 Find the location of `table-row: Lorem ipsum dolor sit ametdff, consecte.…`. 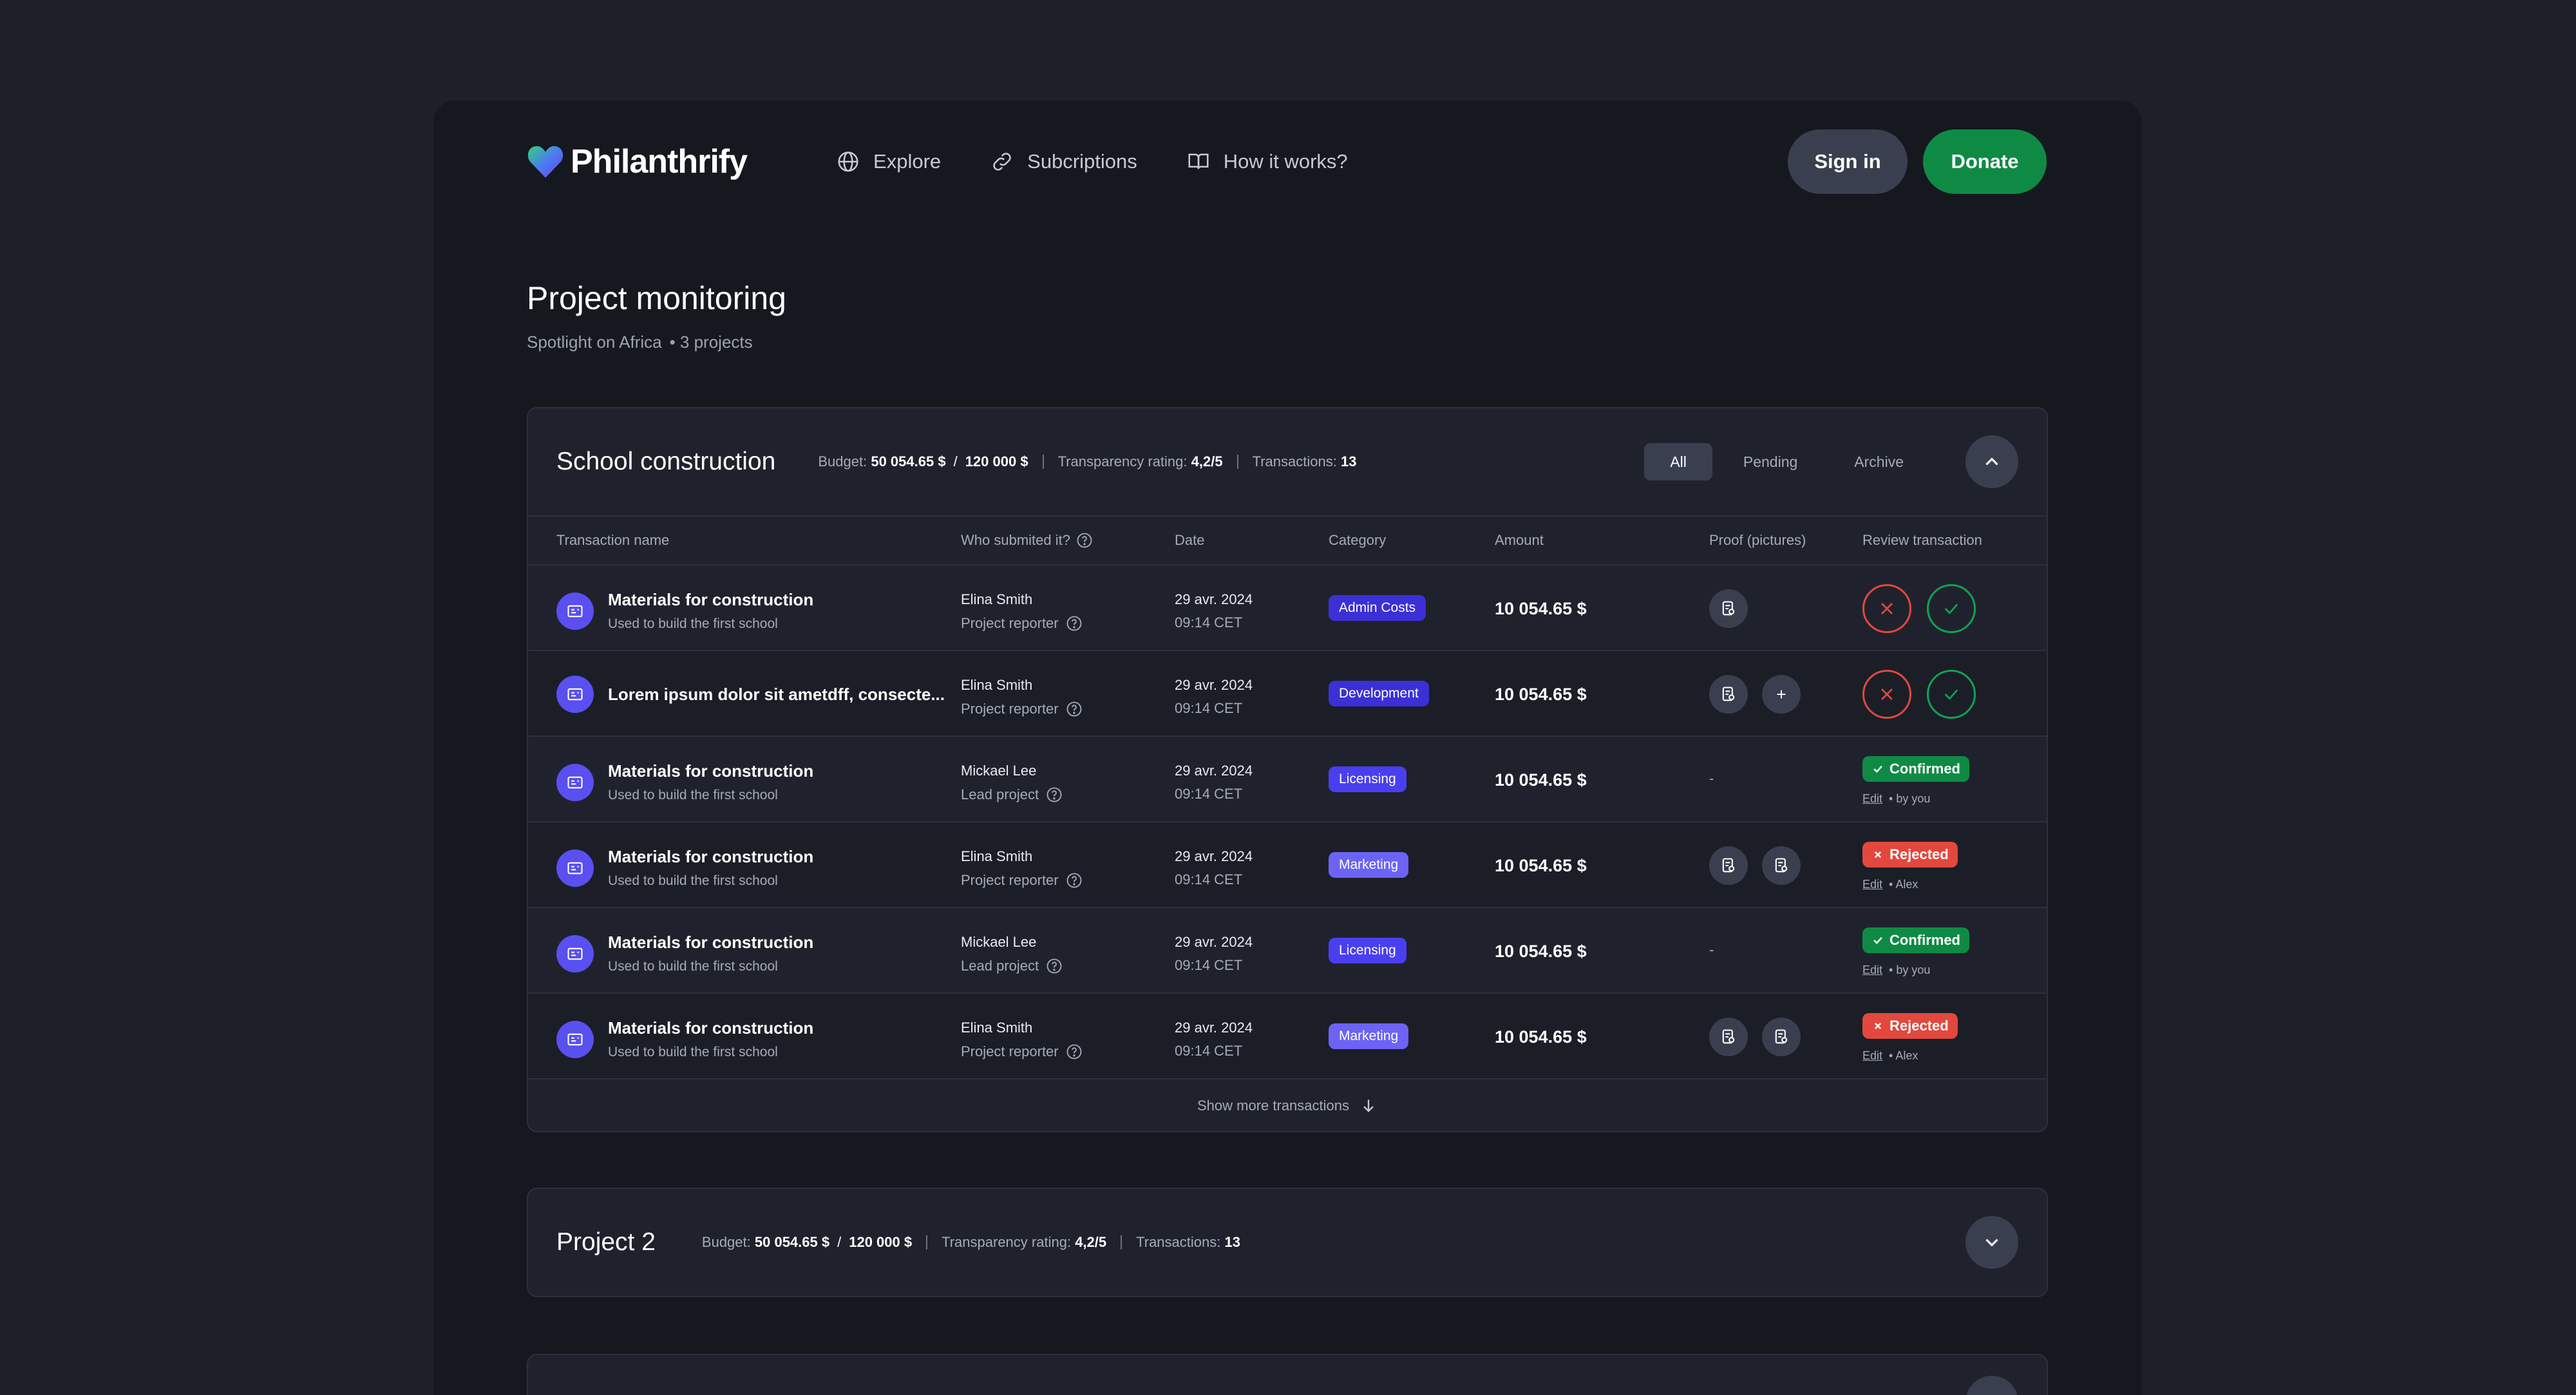

table-row: Lorem ipsum dolor sit ametdff, consecte.… is located at coordinates (1287, 694).